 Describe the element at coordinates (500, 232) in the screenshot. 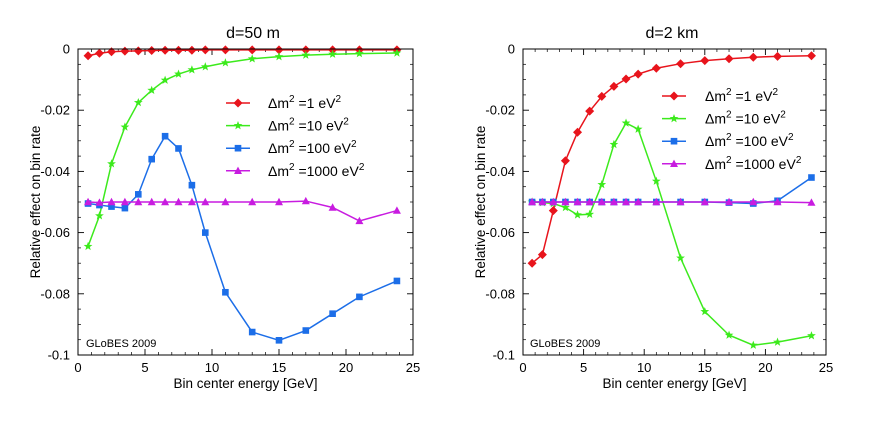

I see `y-tick-label: -0.06` at that location.